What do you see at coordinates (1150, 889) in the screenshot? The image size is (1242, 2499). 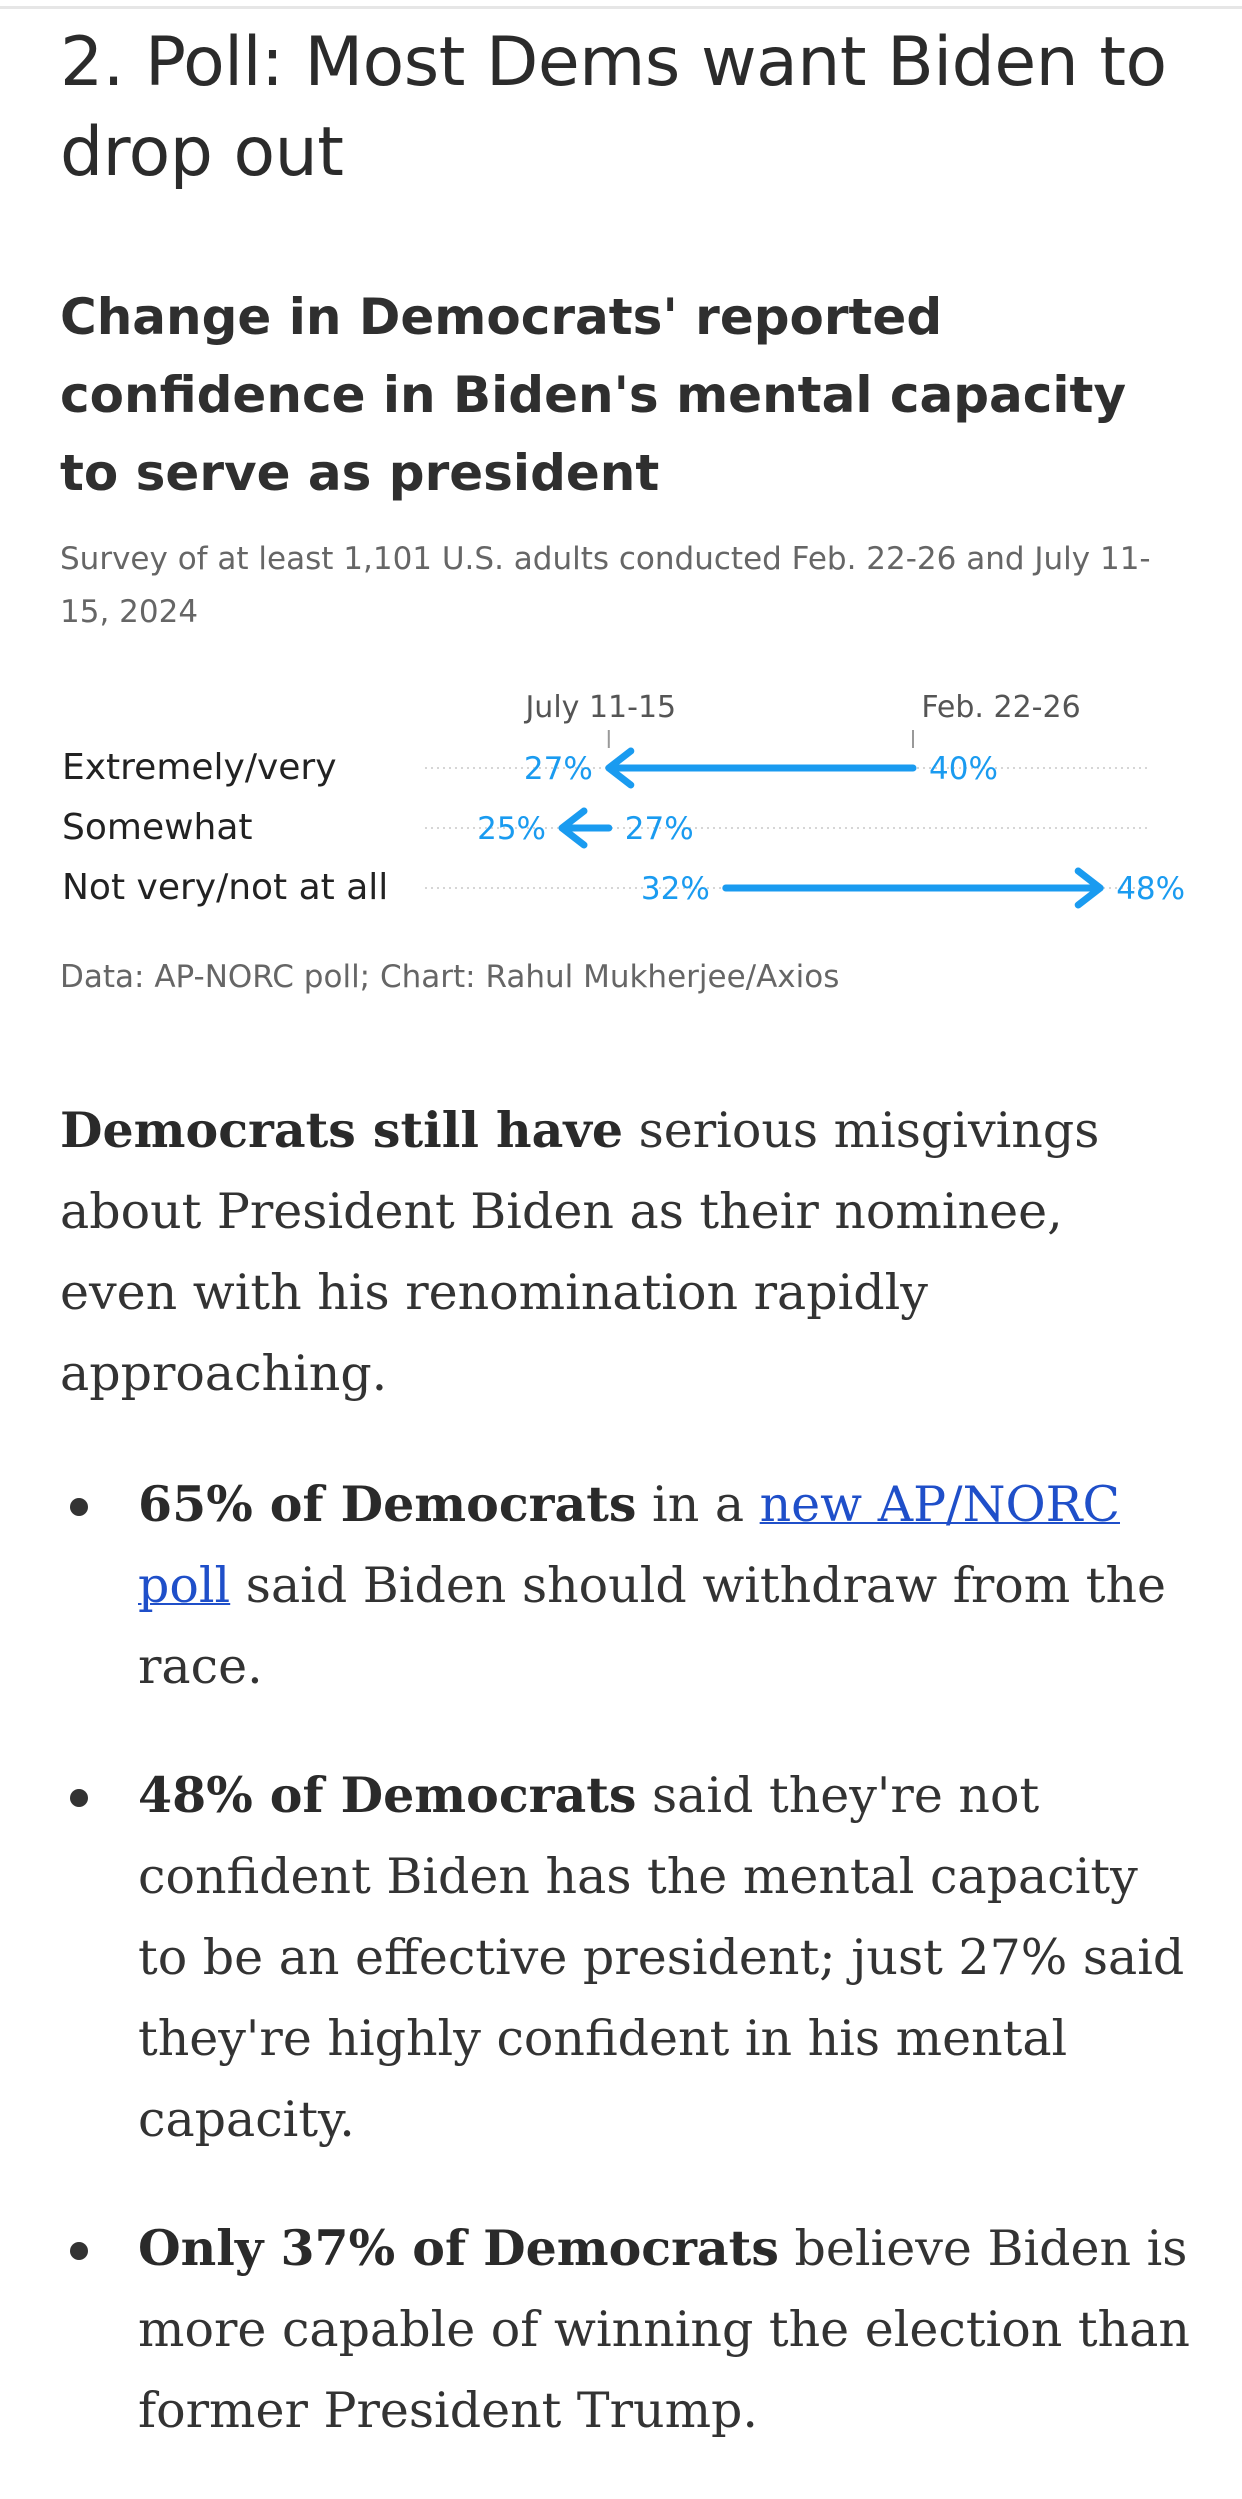 I see `value-label-to: 48%` at bounding box center [1150, 889].